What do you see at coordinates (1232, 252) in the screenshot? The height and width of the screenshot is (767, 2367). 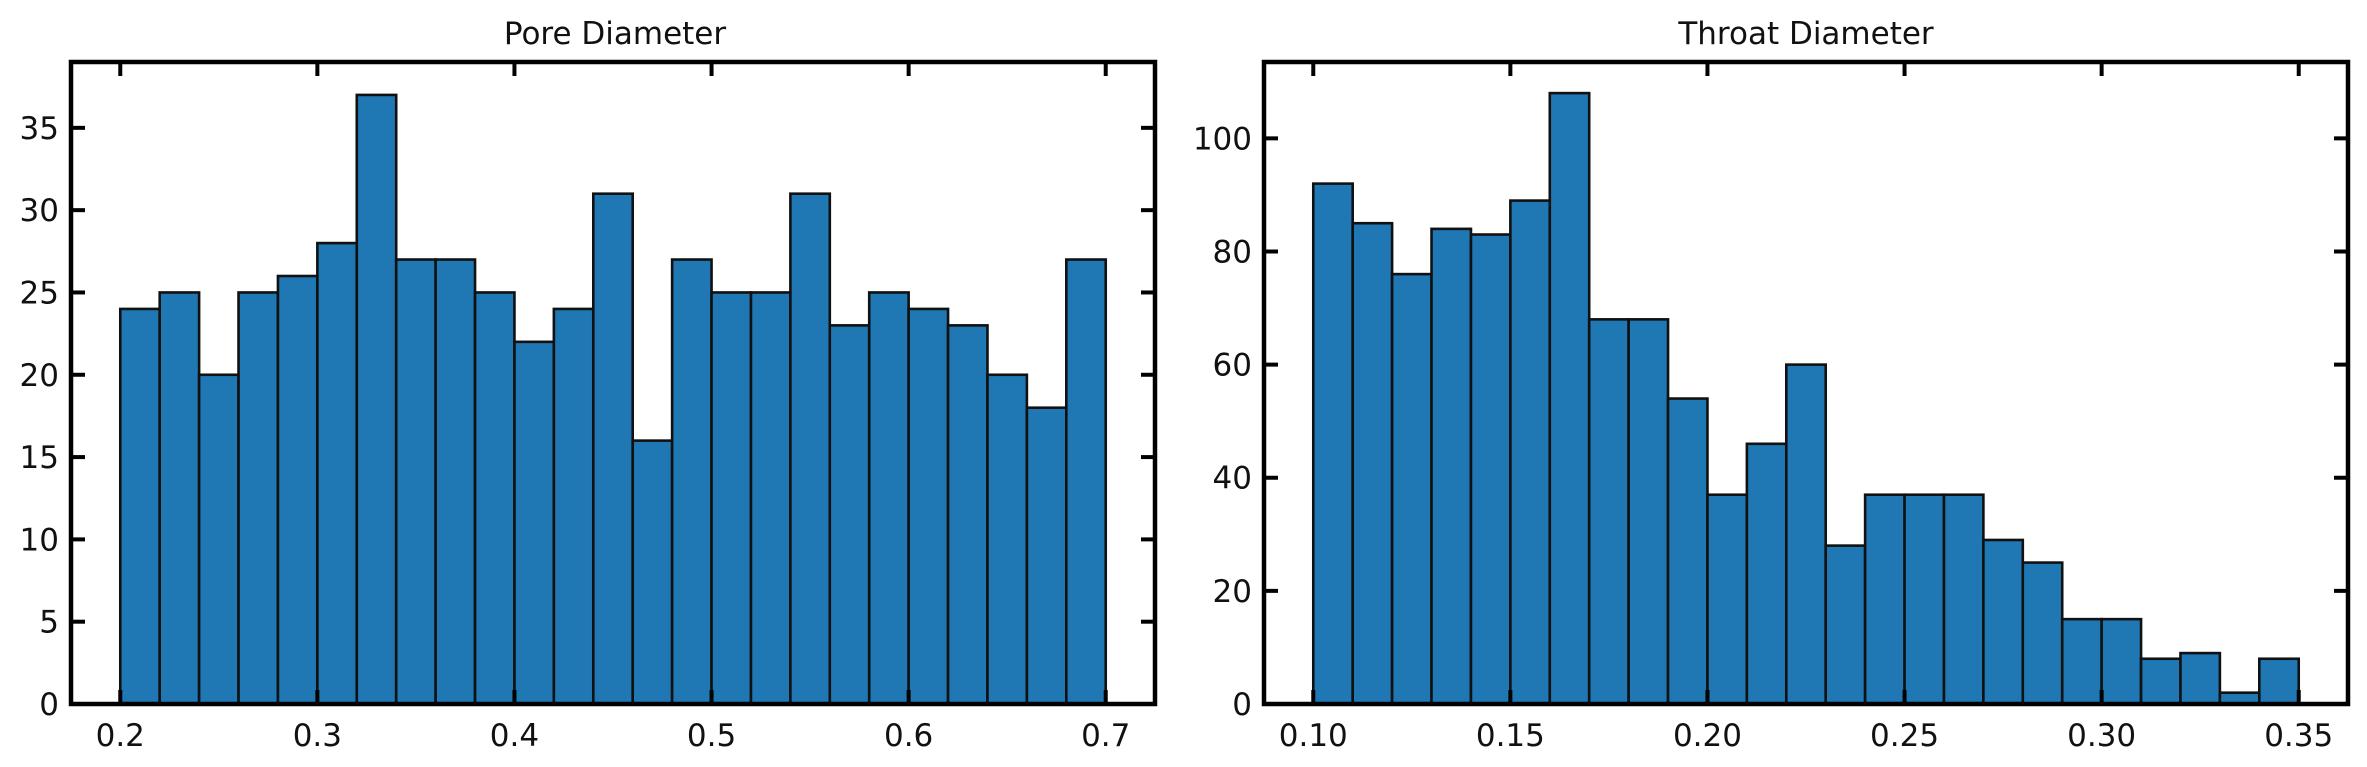 I see `y-tick-label: 80` at bounding box center [1232, 252].